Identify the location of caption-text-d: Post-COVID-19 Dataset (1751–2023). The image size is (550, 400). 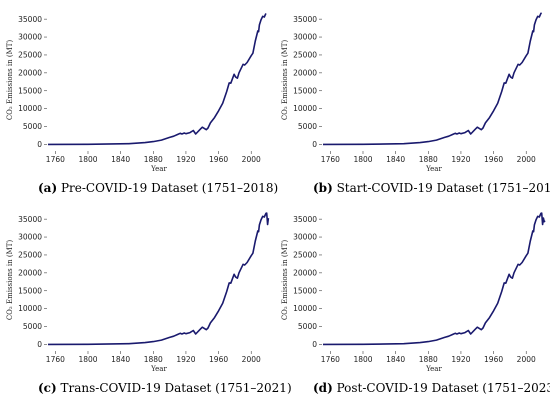
(443, 388).